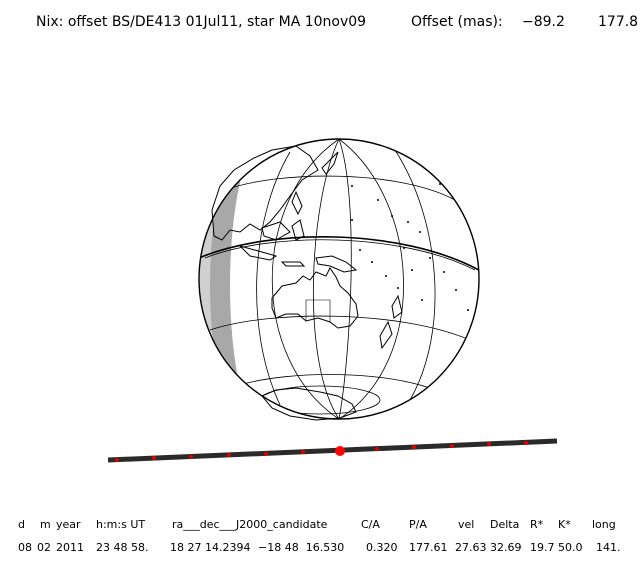  Describe the element at coordinates (122, 547) in the screenshot. I see `value-time: 23 48 58.` at that location.